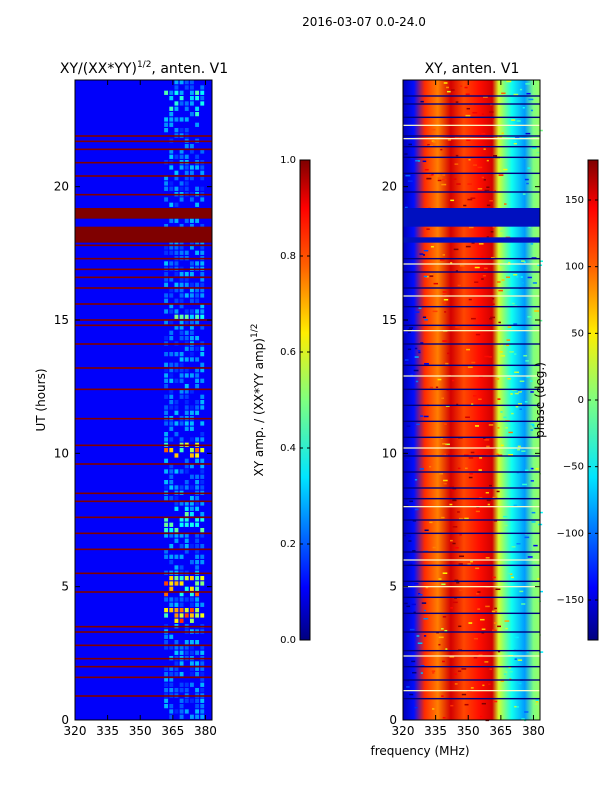 Image resolution: width=600 pixels, height=800 pixels. Describe the element at coordinates (581, 400) in the screenshot. I see `colorbar-tick-label: 0` at that location.